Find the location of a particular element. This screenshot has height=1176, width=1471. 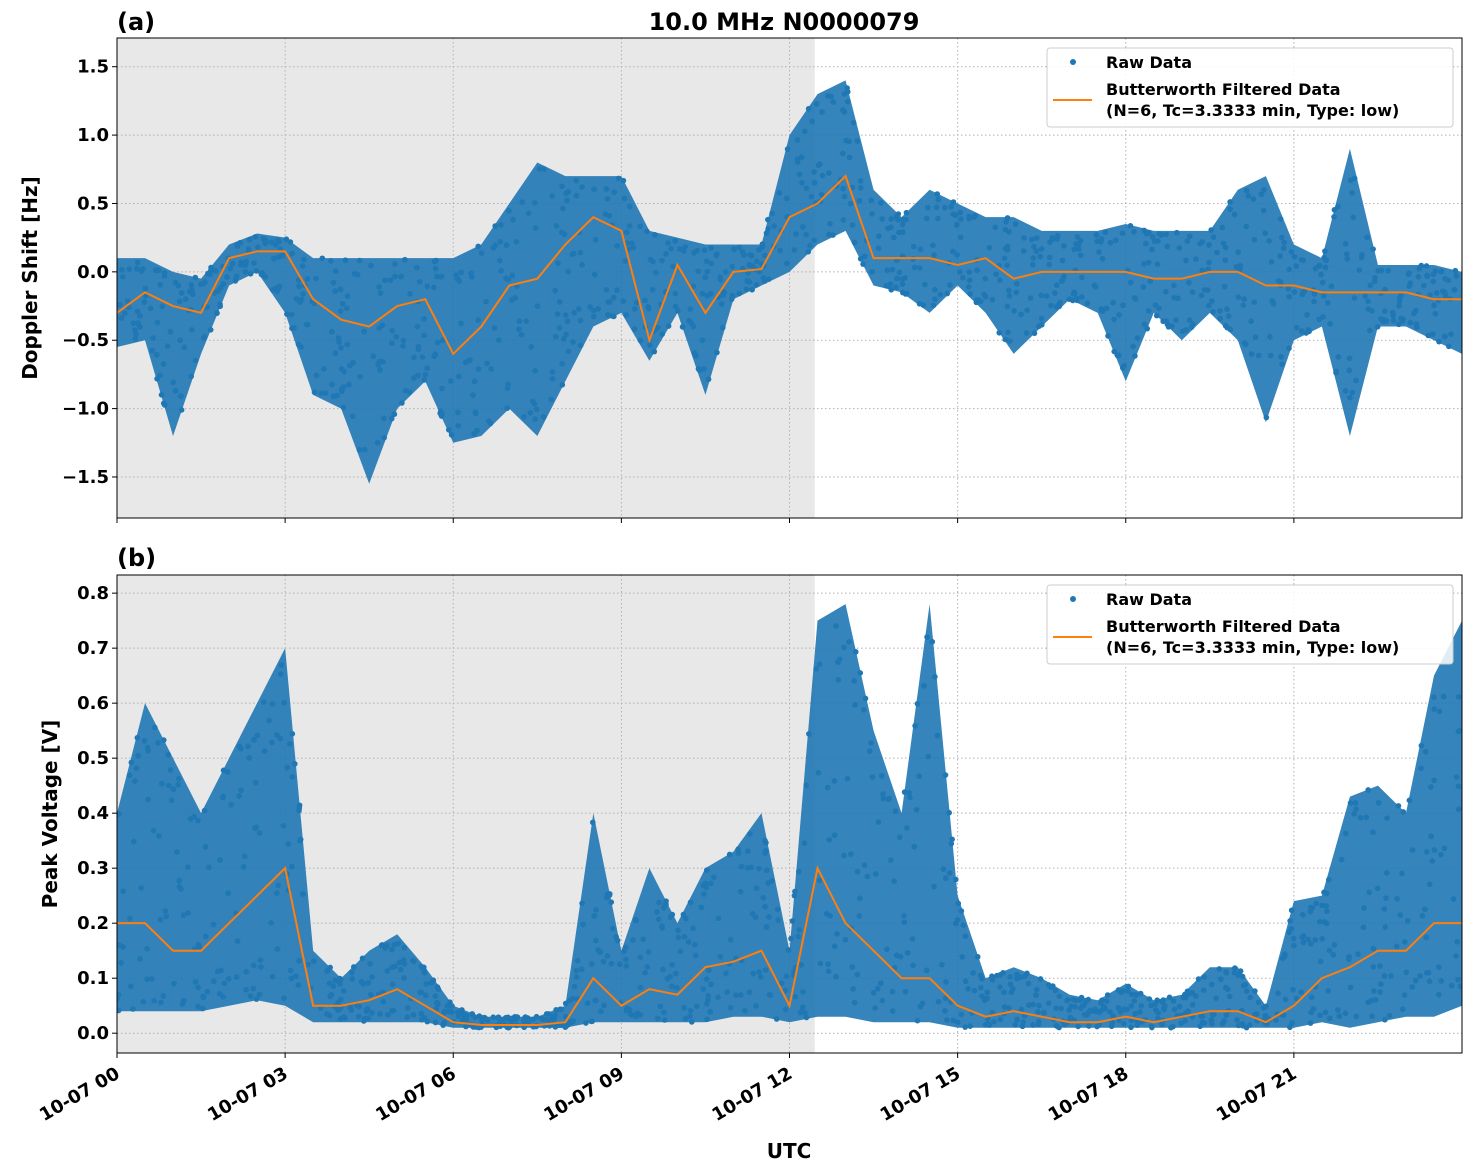

x-tick-label: 10-07 06 is located at coordinates (415, 1094).